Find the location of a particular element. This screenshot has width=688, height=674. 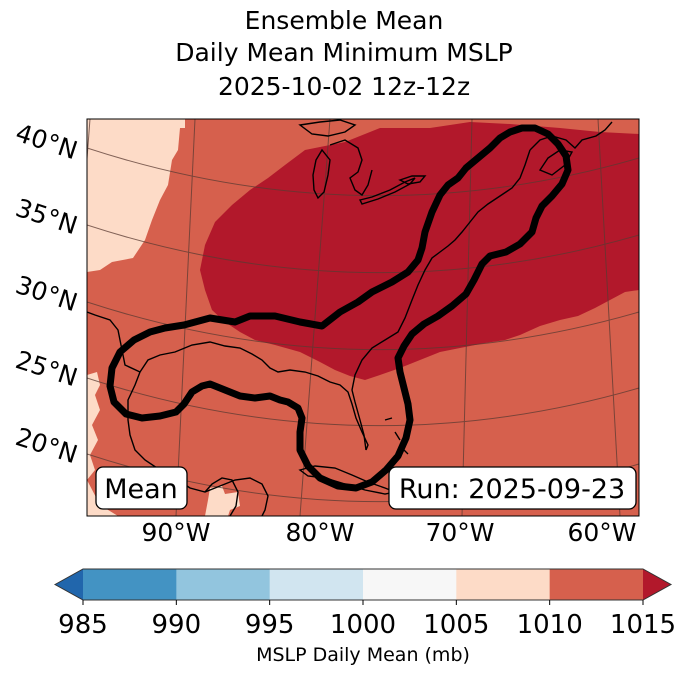

field-1005-1010-west-edge is located at coordinates (93, 426).